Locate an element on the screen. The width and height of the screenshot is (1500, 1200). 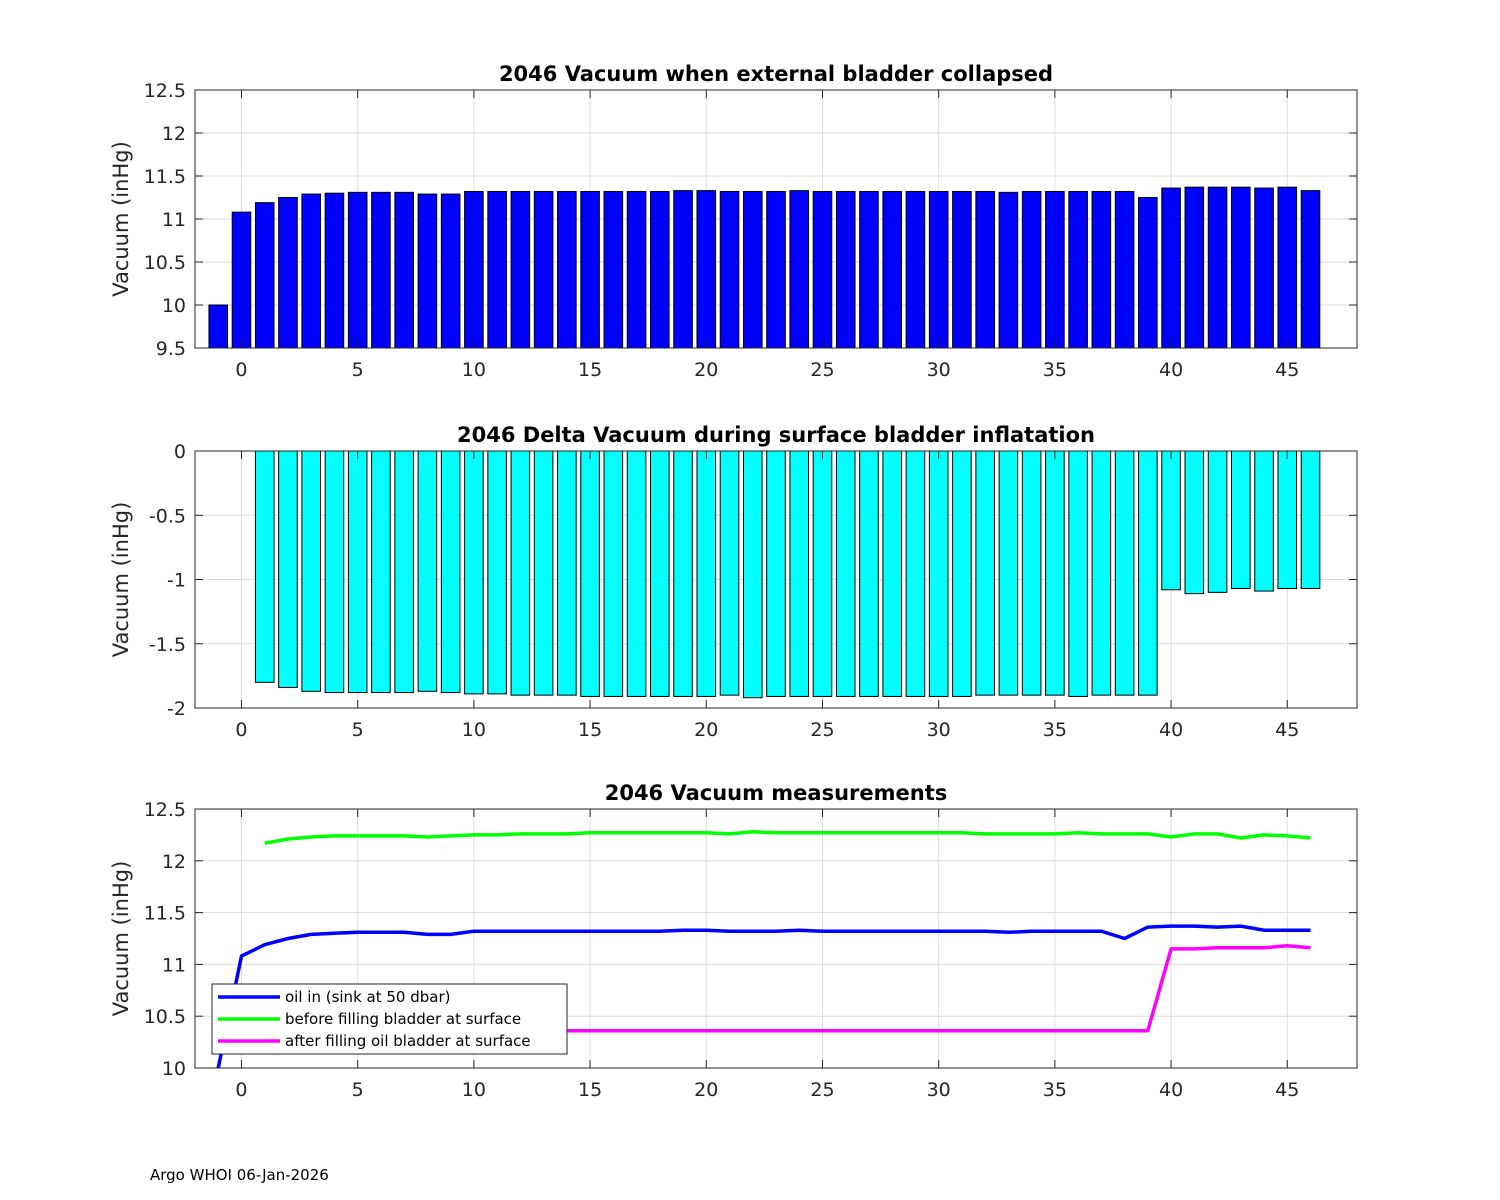
y-tick-label: 0 is located at coordinates (180, 452).